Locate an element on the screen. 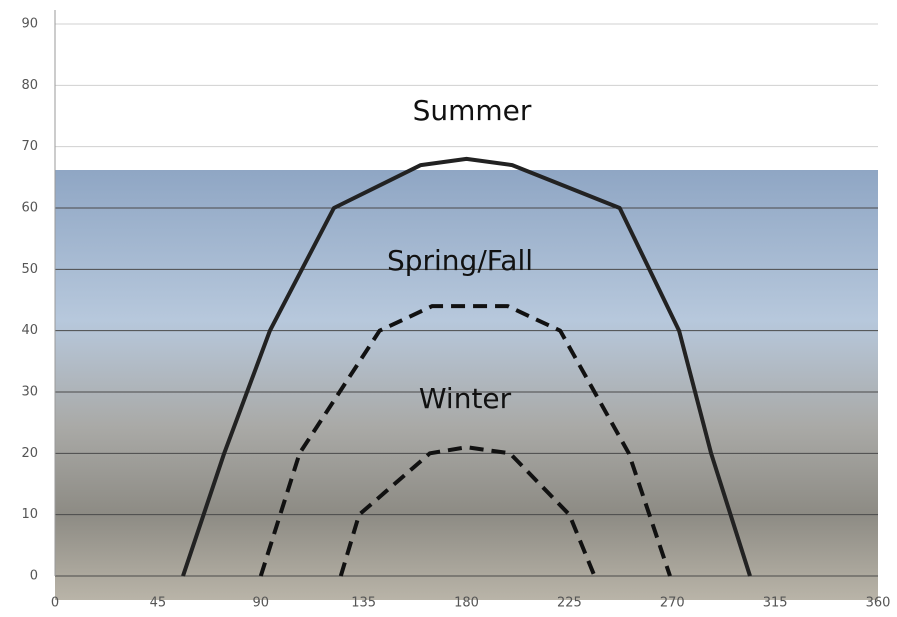 The width and height of the screenshot is (897, 617). x-tick-label: 135 is located at coordinates (363, 603).